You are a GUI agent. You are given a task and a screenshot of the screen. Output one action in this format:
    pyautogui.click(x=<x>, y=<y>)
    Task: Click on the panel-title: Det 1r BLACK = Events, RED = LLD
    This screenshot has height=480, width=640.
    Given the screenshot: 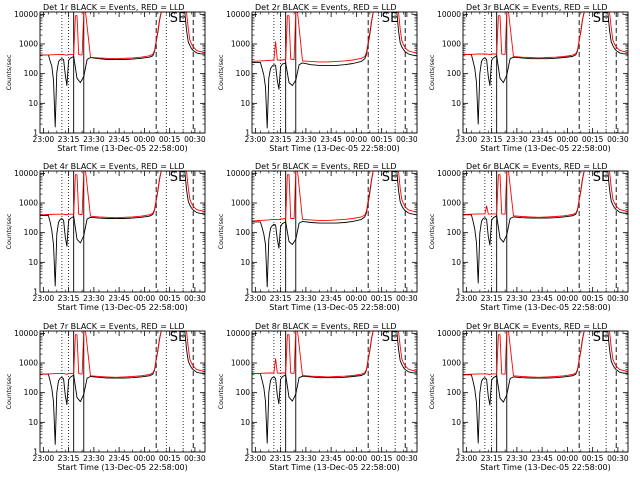 What is the action you would take?
    pyautogui.click(x=114, y=7)
    